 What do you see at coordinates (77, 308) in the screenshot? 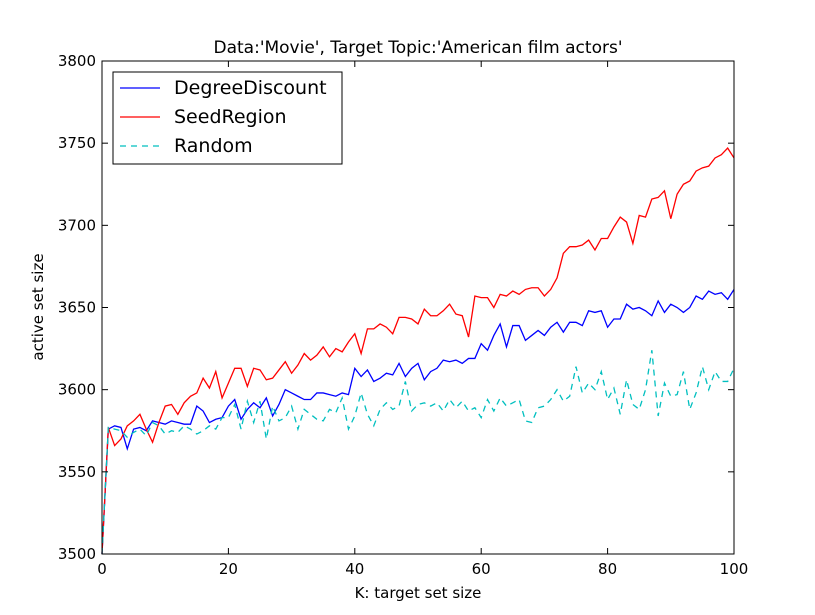
I see `y-tick-label: 3650` at bounding box center [77, 308].